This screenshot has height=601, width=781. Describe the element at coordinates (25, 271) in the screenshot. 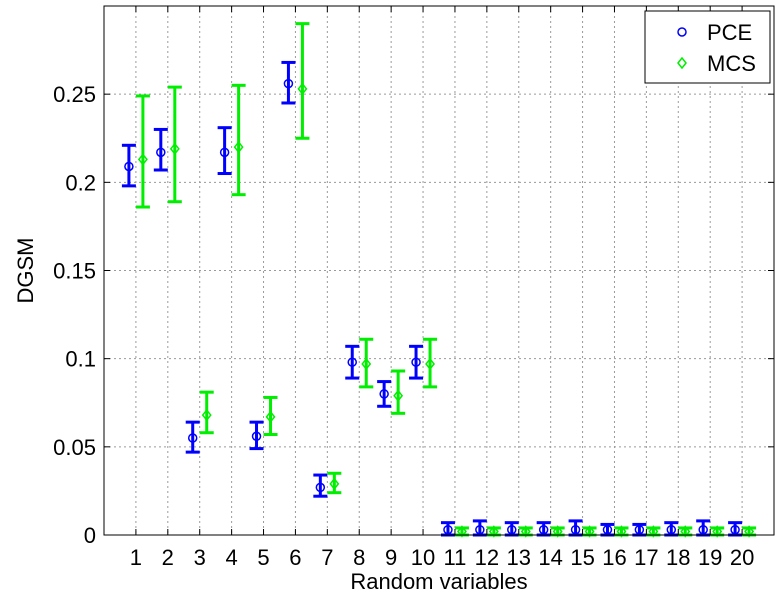

I see `y-axis-label: DGSM` at that location.